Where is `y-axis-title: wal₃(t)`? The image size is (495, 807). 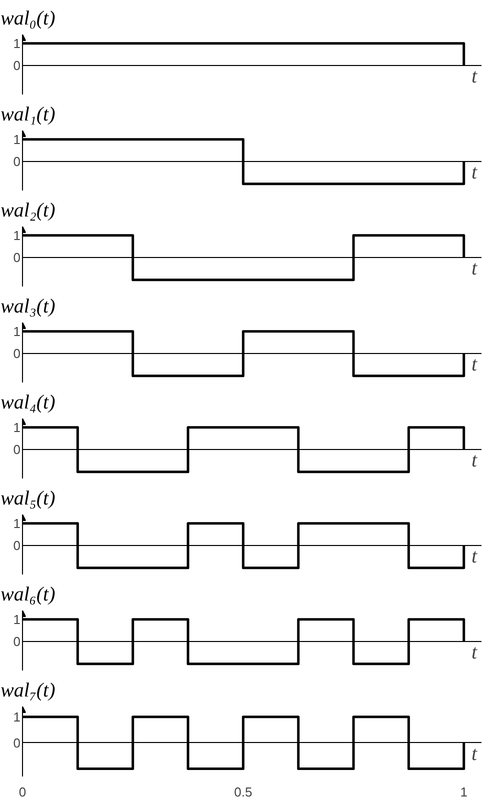 y-axis-title: wal₃(t) is located at coordinates (28, 307).